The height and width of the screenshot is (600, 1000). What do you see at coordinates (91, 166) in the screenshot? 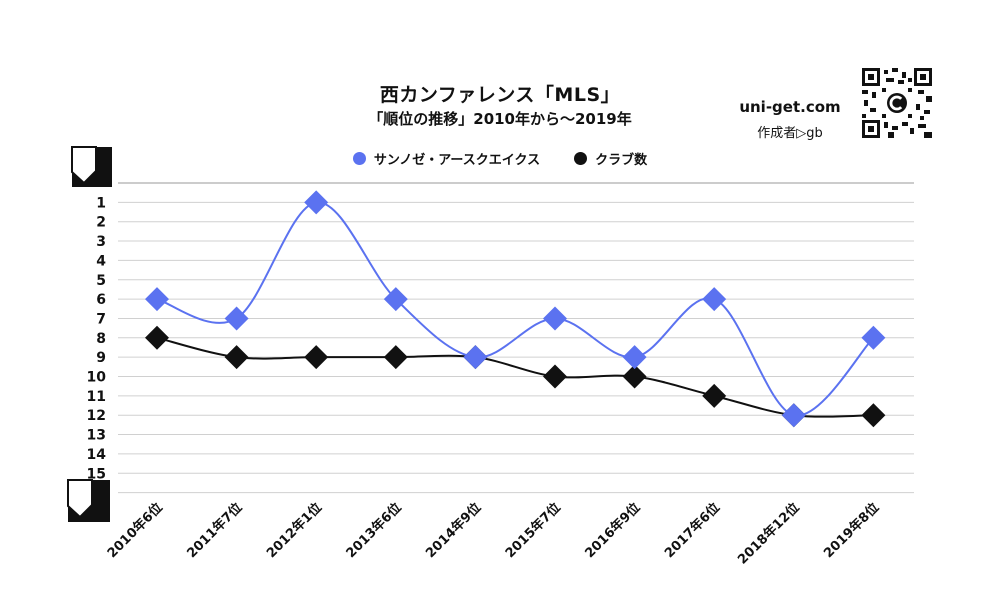
I see `corner-ornament-top` at bounding box center [91, 166].